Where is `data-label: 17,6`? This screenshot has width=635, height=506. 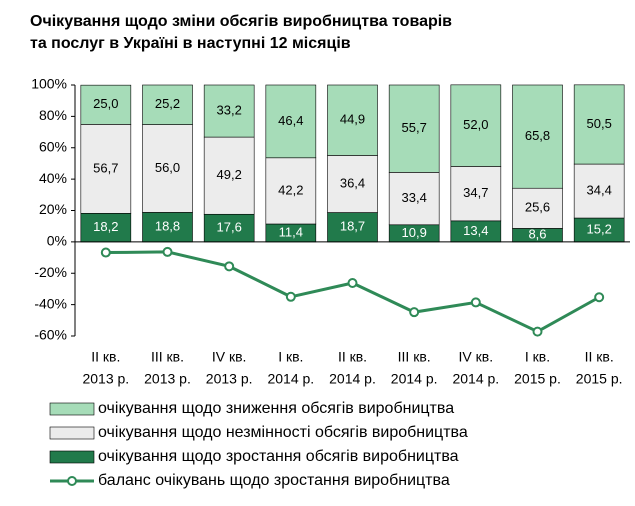 data-label: 17,6 is located at coordinates (229, 227).